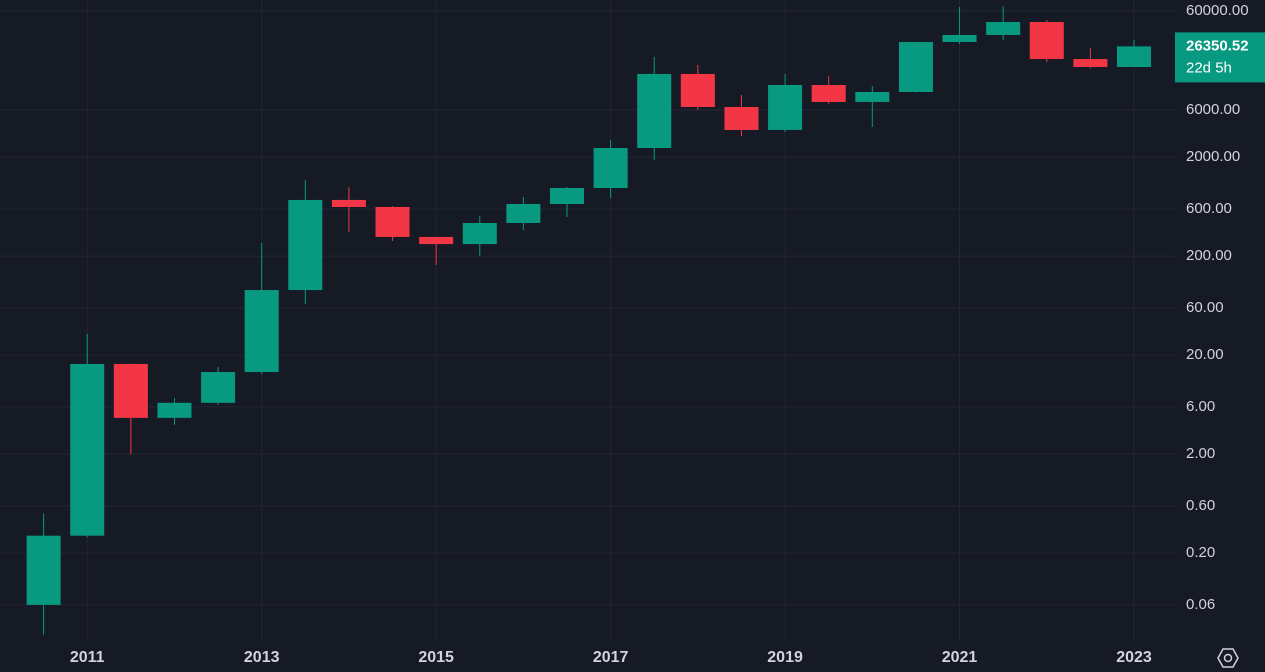  I want to click on settings-button, so click(1228, 658).